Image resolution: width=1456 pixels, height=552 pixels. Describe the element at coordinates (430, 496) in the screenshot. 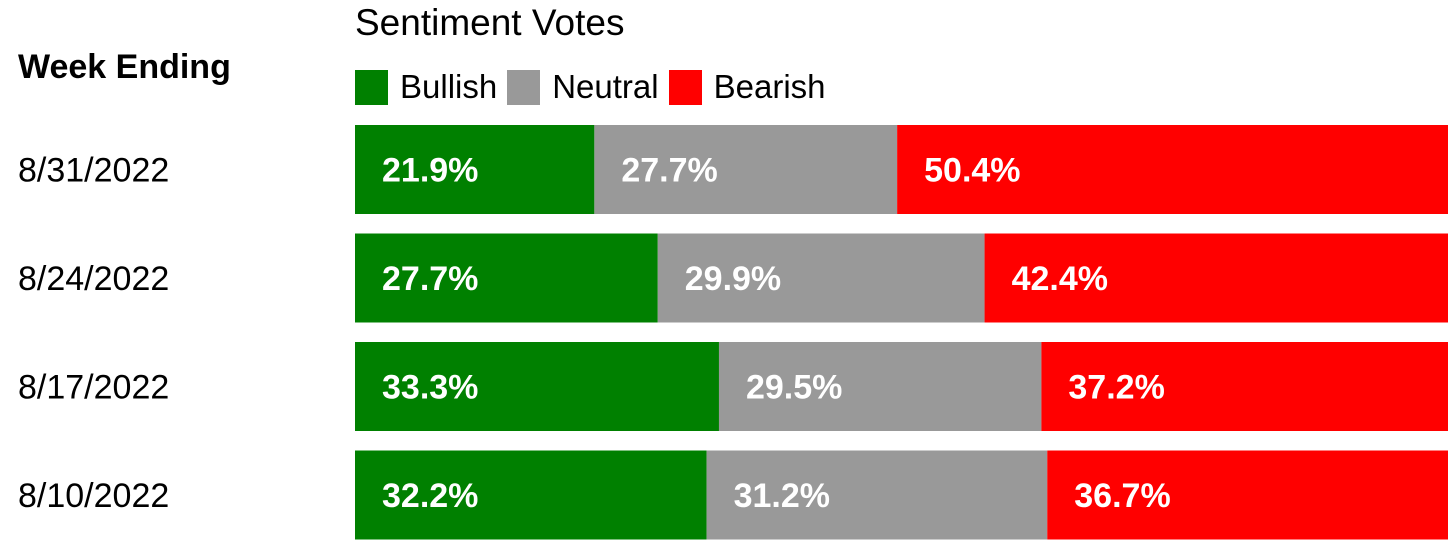

I see `data-label-bullish: 32.2%` at that location.